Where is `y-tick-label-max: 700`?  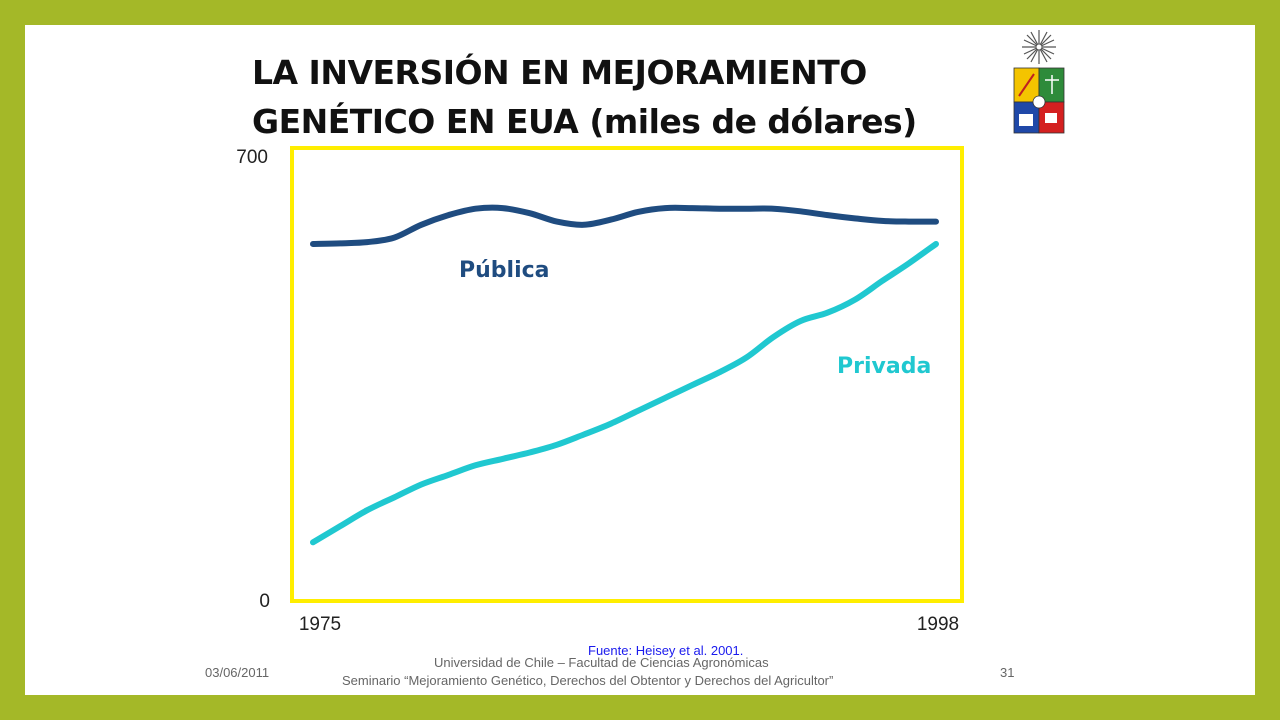 y-tick-label-max: 700 is located at coordinates (252, 157).